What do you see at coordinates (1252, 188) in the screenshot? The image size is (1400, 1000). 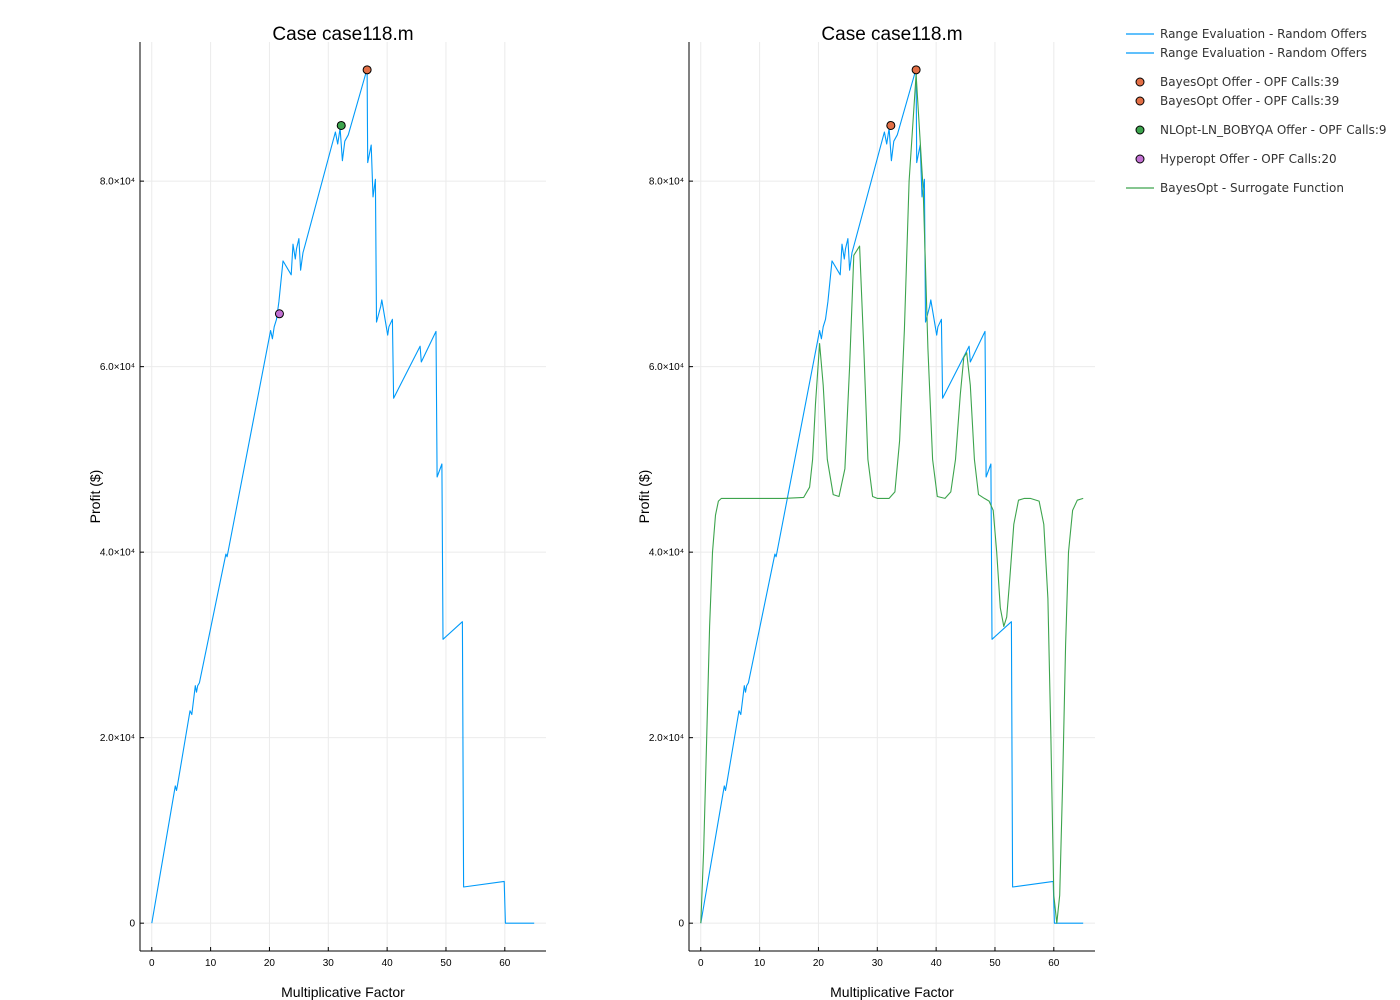 I see `legend-label: BayesOpt - Surrogate Function` at bounding box center [1252, 188].